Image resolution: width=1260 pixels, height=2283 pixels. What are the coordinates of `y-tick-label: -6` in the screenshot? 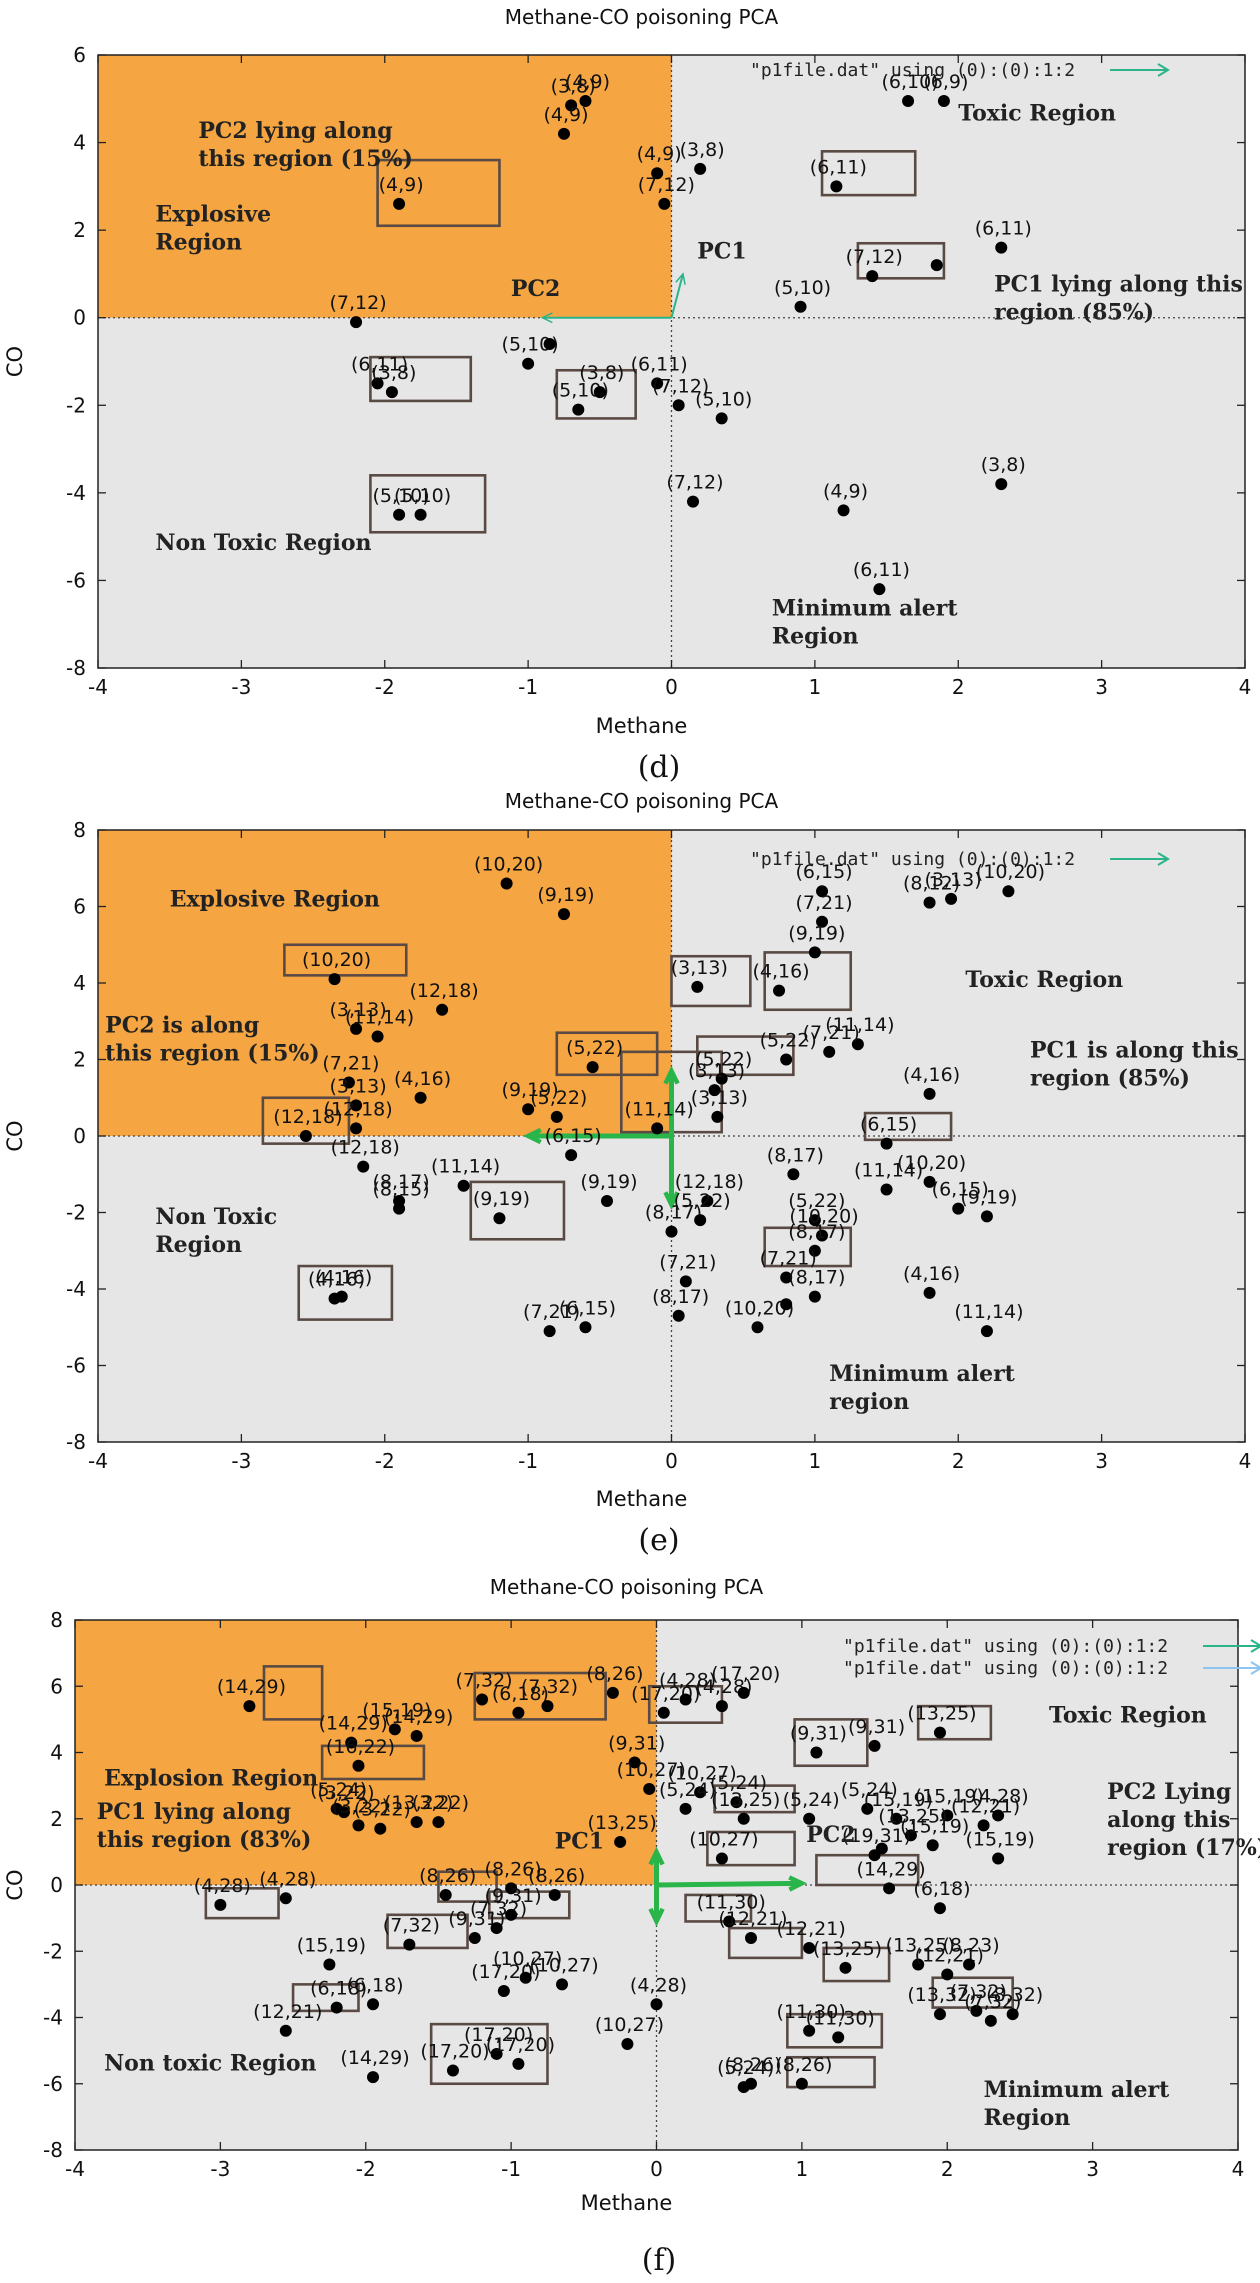 It's located at (76, 580).